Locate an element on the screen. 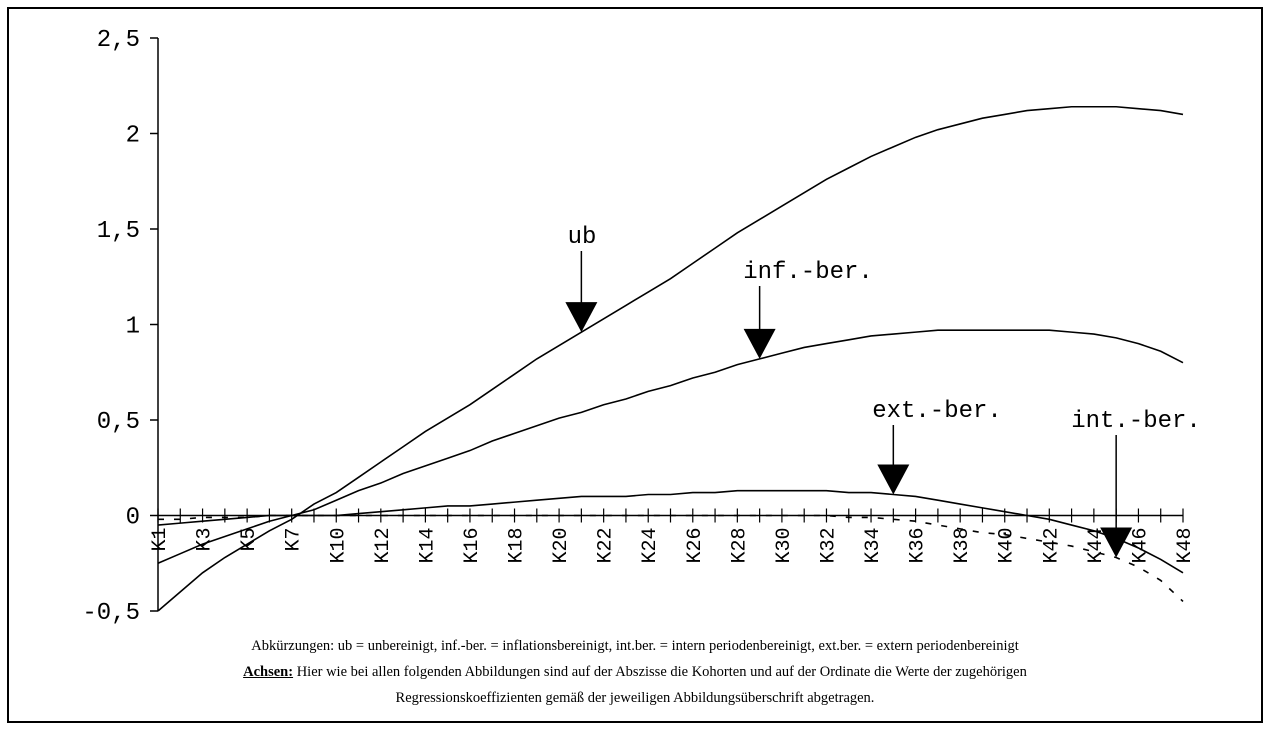 This screenshot has width=1269, height=731. x-tick-label: K46 is located at coordinates (1140, 546).